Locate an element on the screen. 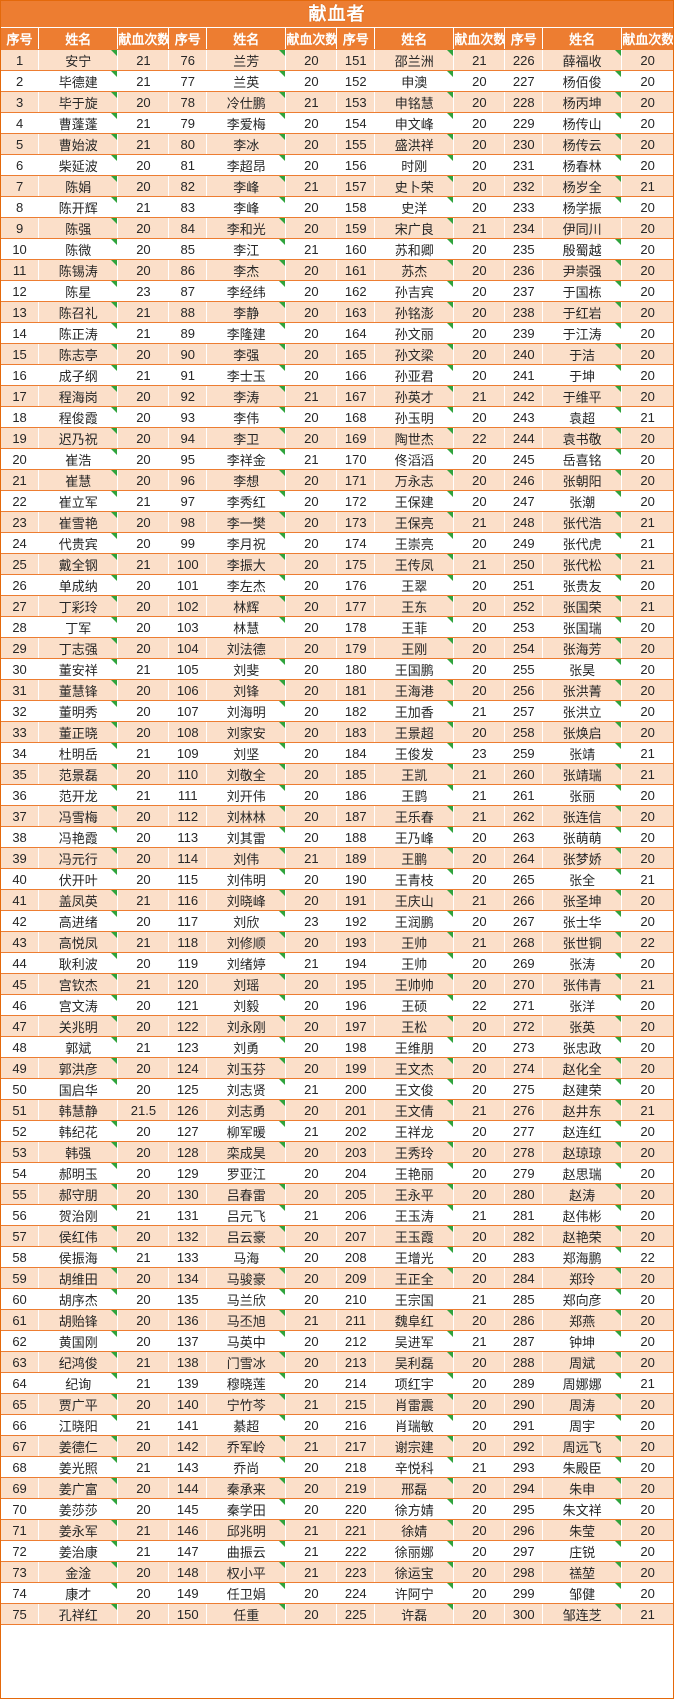  serial-cell: 280 is located at coordinates (524, 1194).